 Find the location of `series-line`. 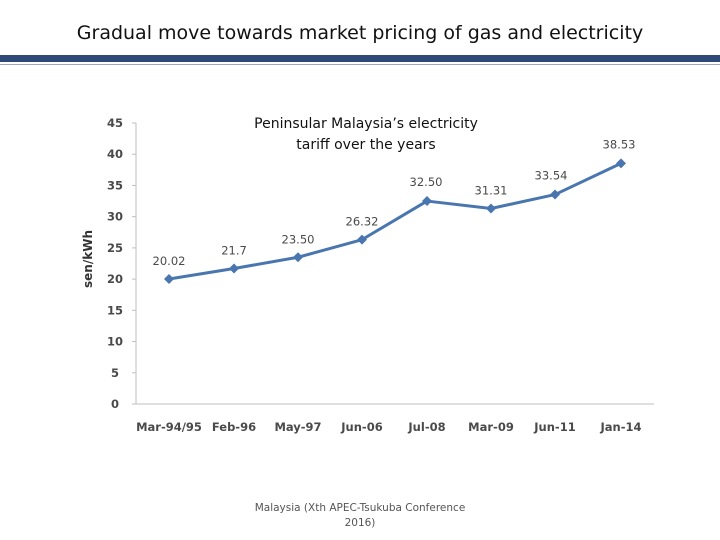

series-line is located at coordinates (395, 221).